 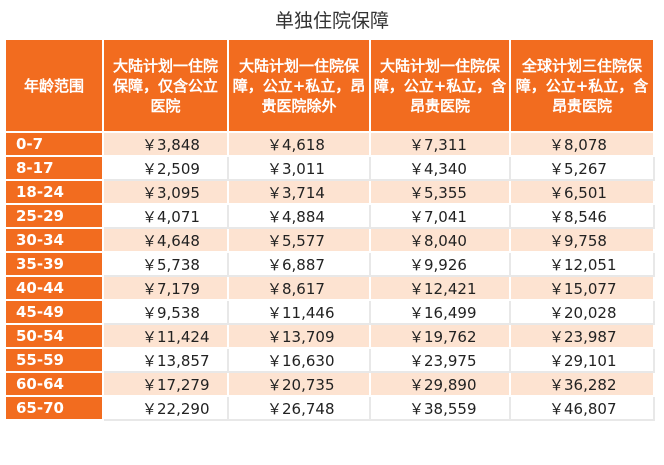 What do you see at coordinates (54, 312) in the screenshot?
I see `age-range-cell: 45-49` at bounding box center [54, 312].